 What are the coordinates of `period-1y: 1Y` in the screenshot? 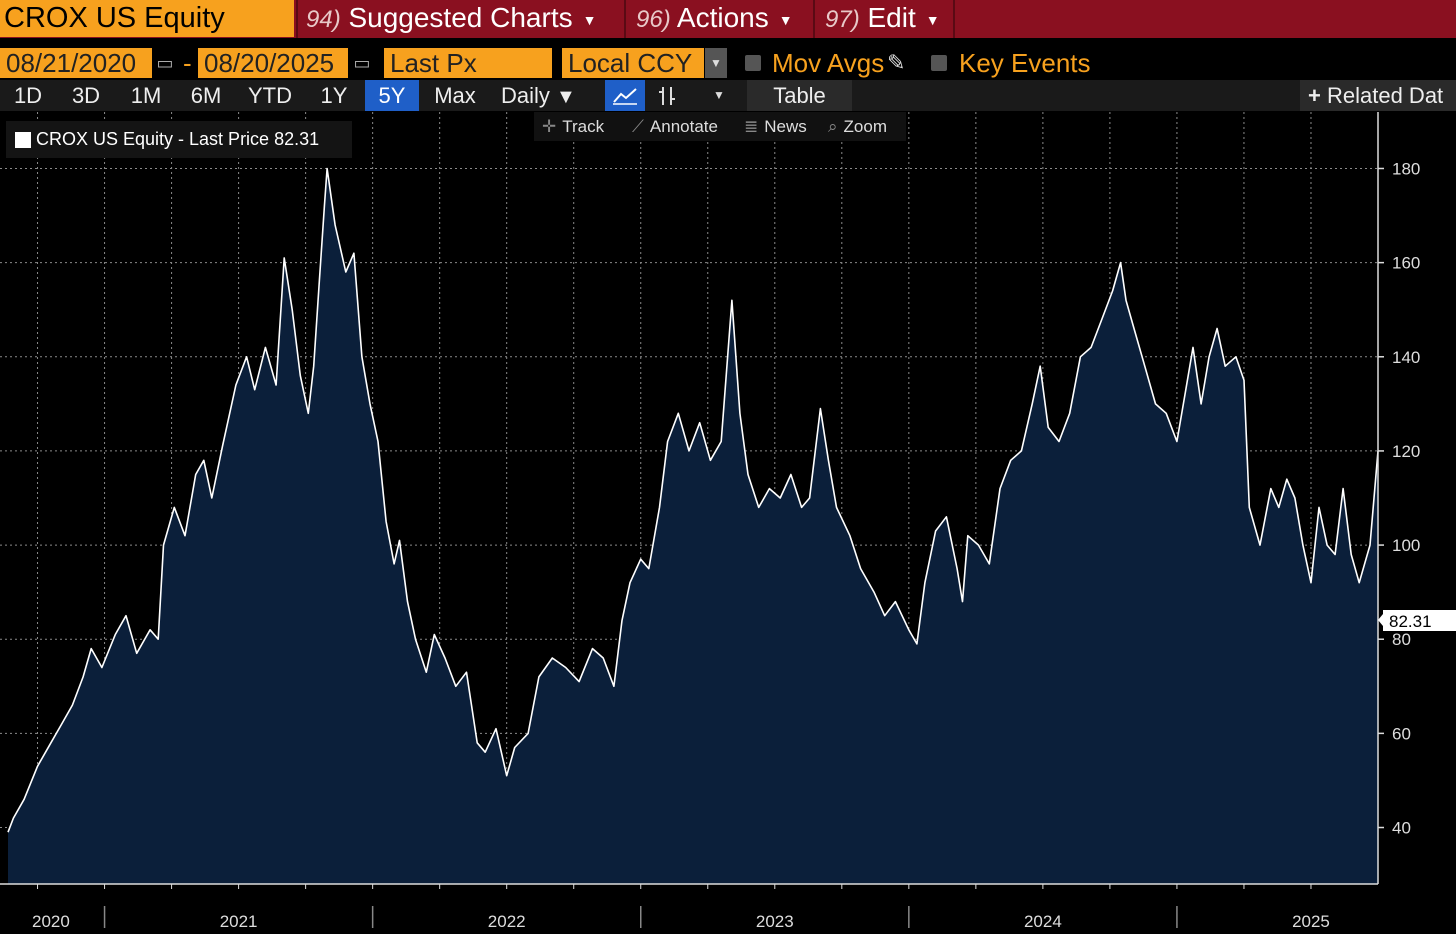 It's located at (334, 95).